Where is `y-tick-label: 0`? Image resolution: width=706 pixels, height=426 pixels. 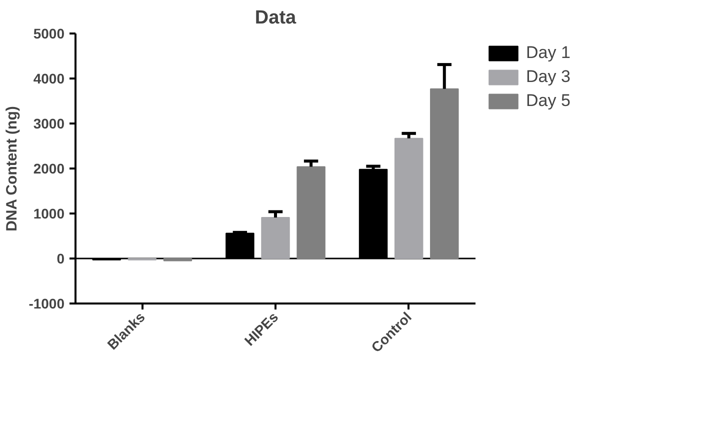
y-tick-label: 0 is located at coordinates (60, 258).